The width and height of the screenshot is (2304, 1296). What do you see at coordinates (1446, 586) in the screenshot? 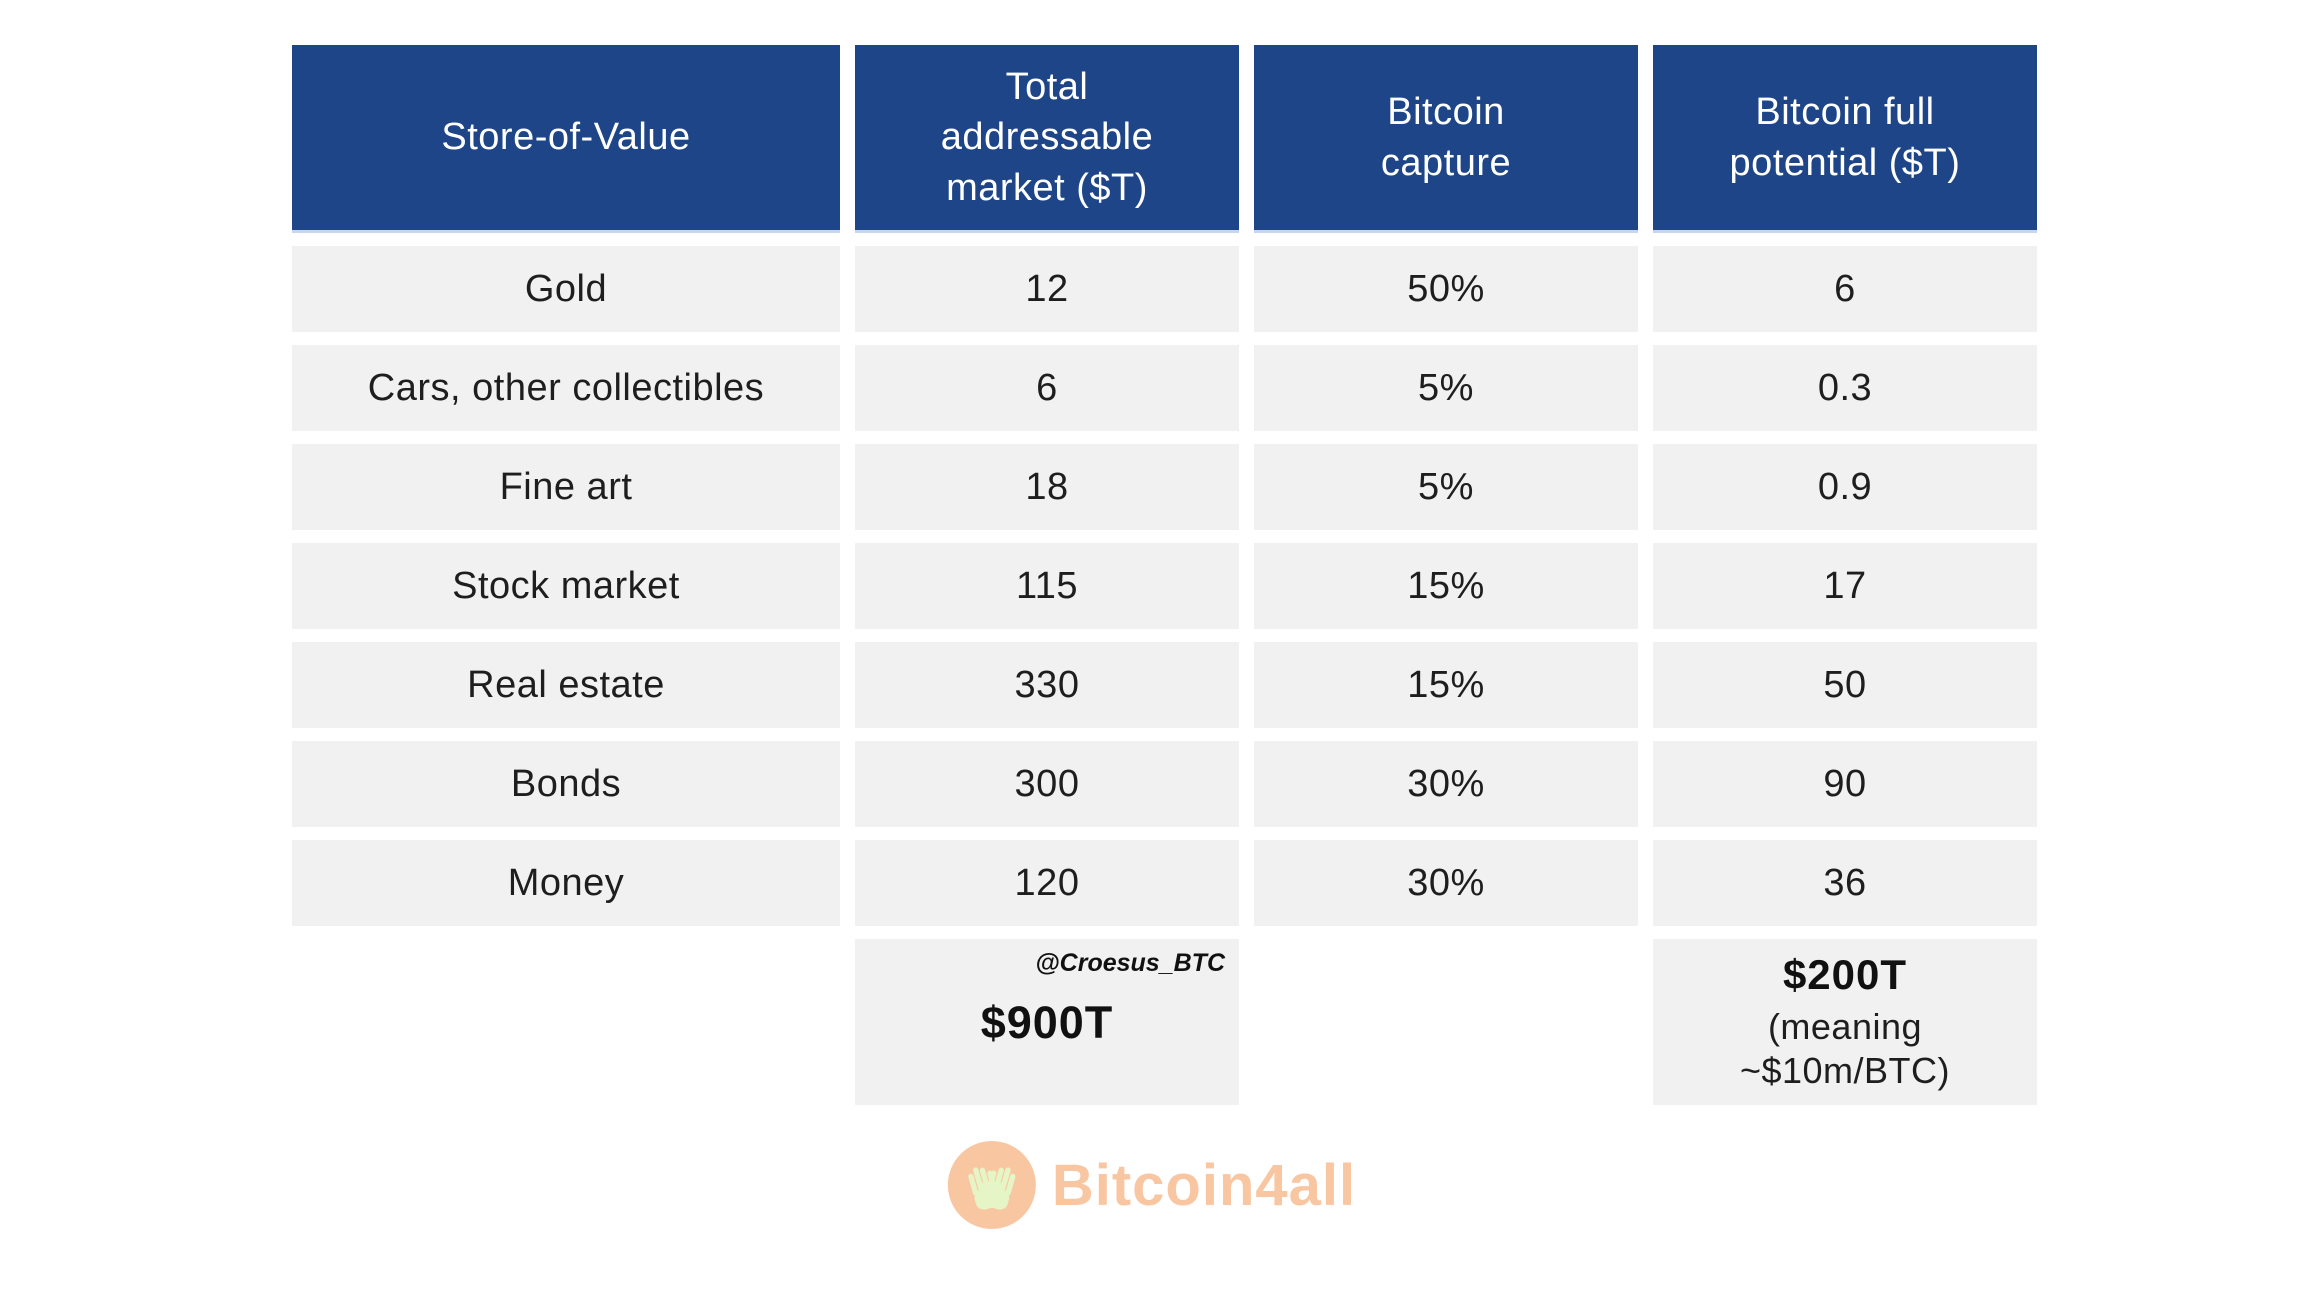
I see `cell-stock-market-capture: 15%` at bounding box center [1446, 586].